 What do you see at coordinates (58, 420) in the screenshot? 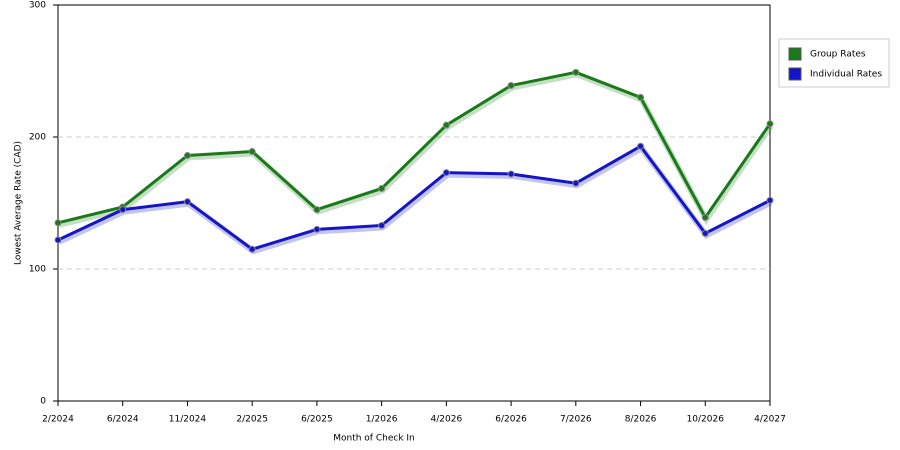
I see `x-tick-label: 2/2024` at bounding box center [58, 420].